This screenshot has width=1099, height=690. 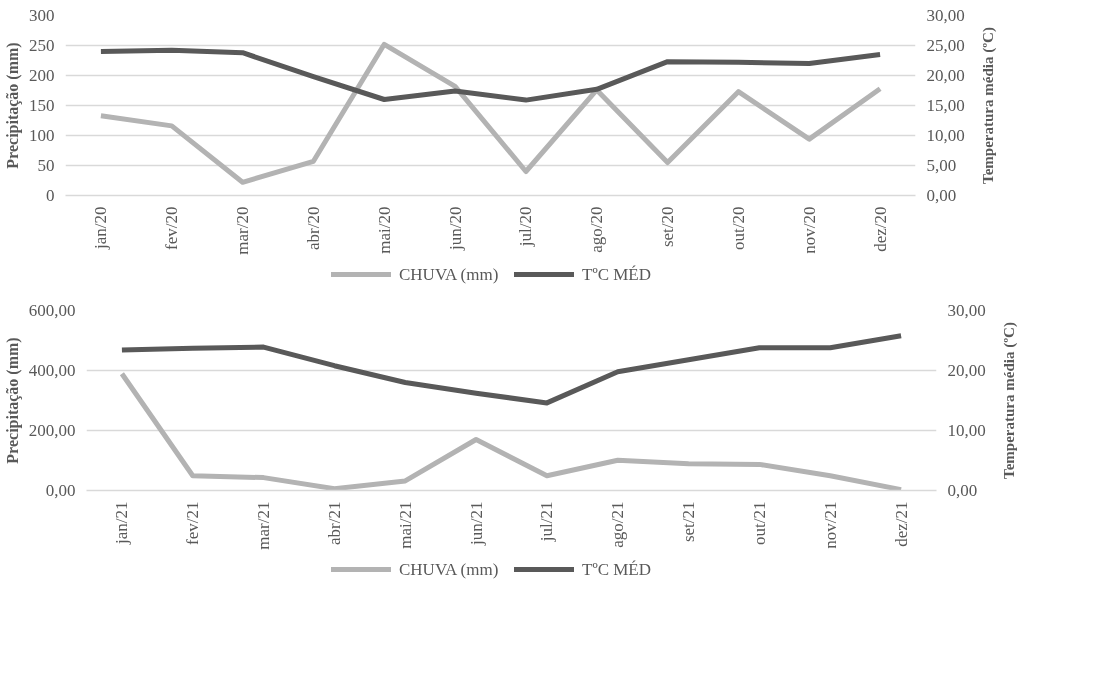 I want to click on y2-tick-label: 5,00, so click(x=941, y=165).